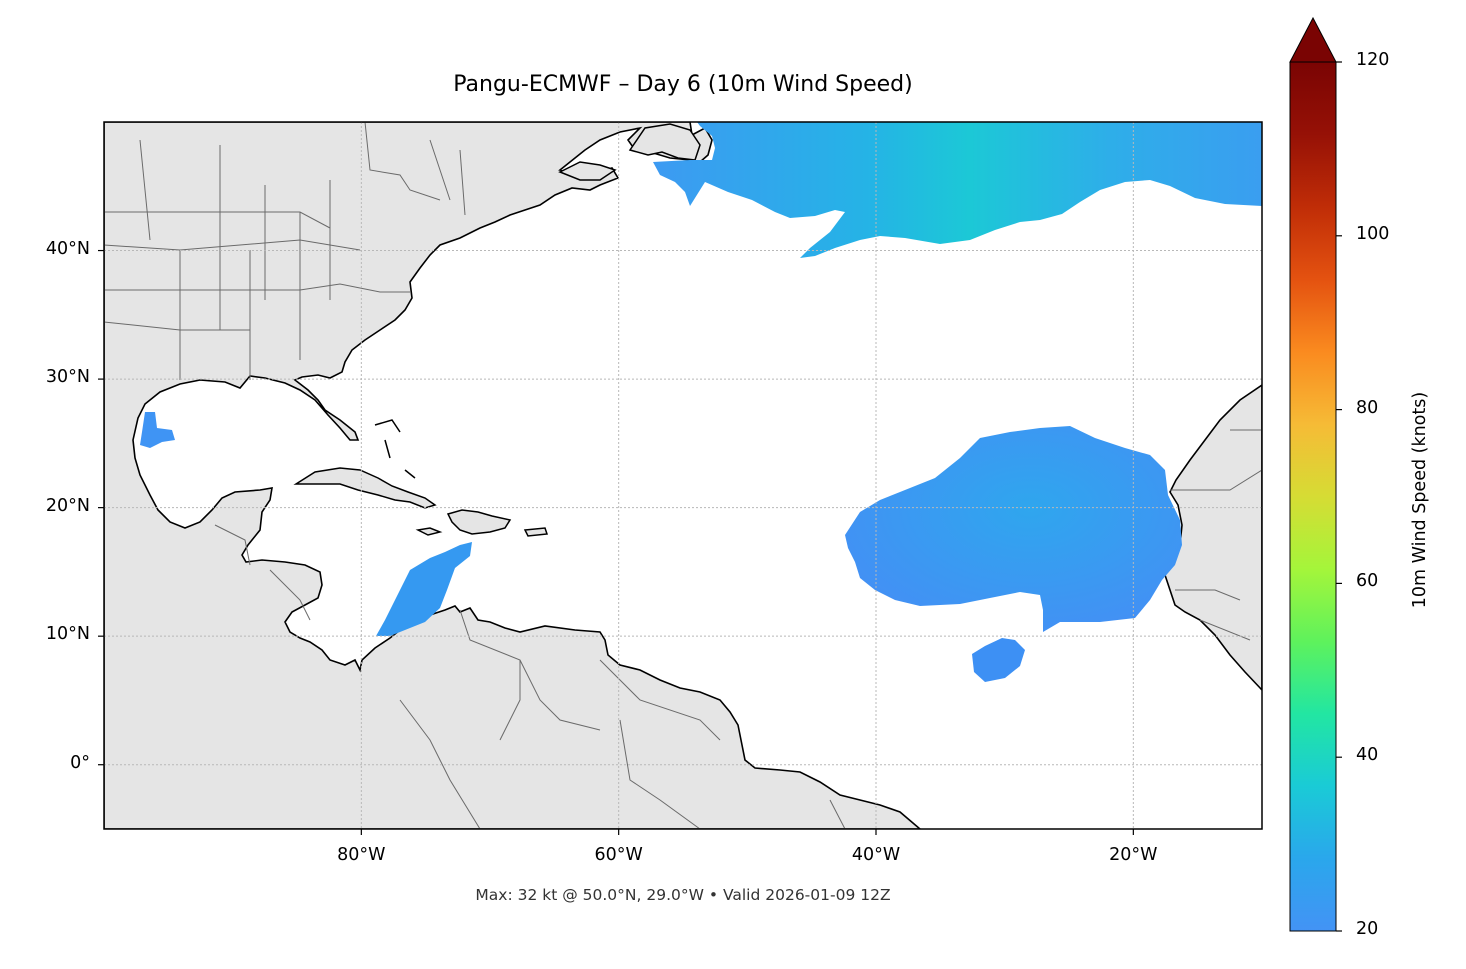  Describe the element at coordinates (1313, 496) in the screenshot. I see `colorbar-gradient` at that location.